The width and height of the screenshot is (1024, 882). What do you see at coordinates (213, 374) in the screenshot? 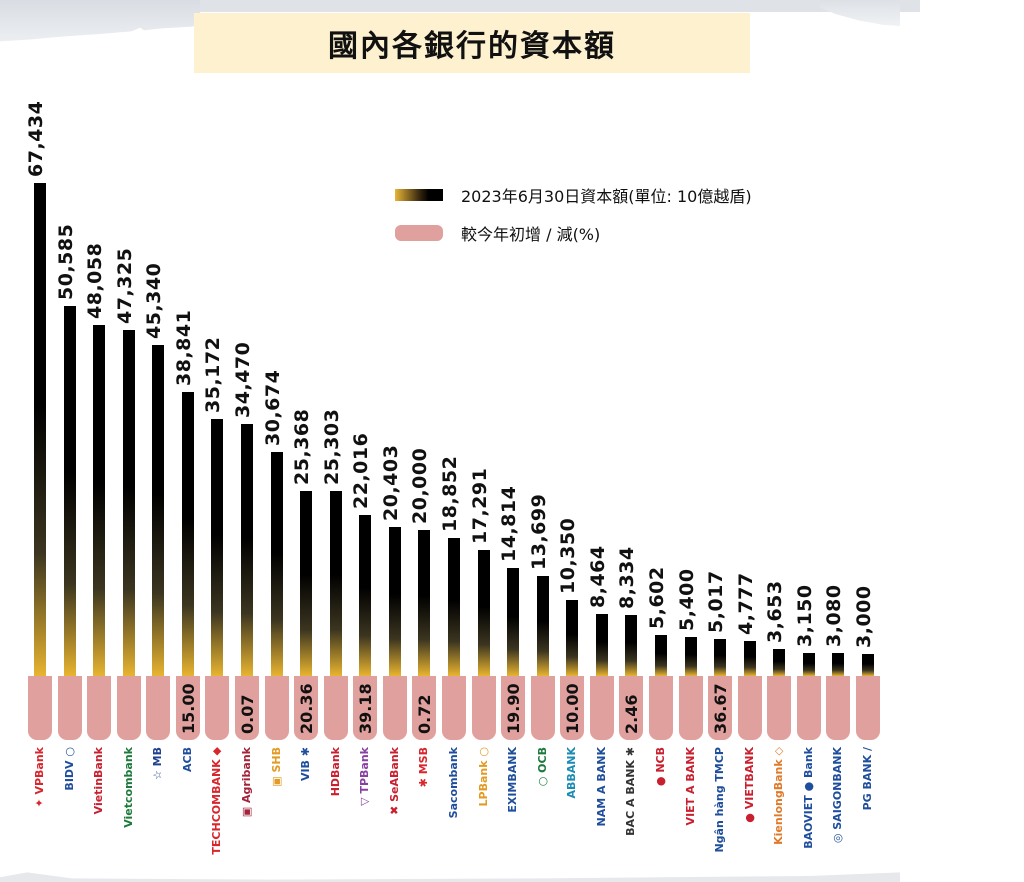
I see `capital-value-label: 35,172` at bounding box center [213, 374].